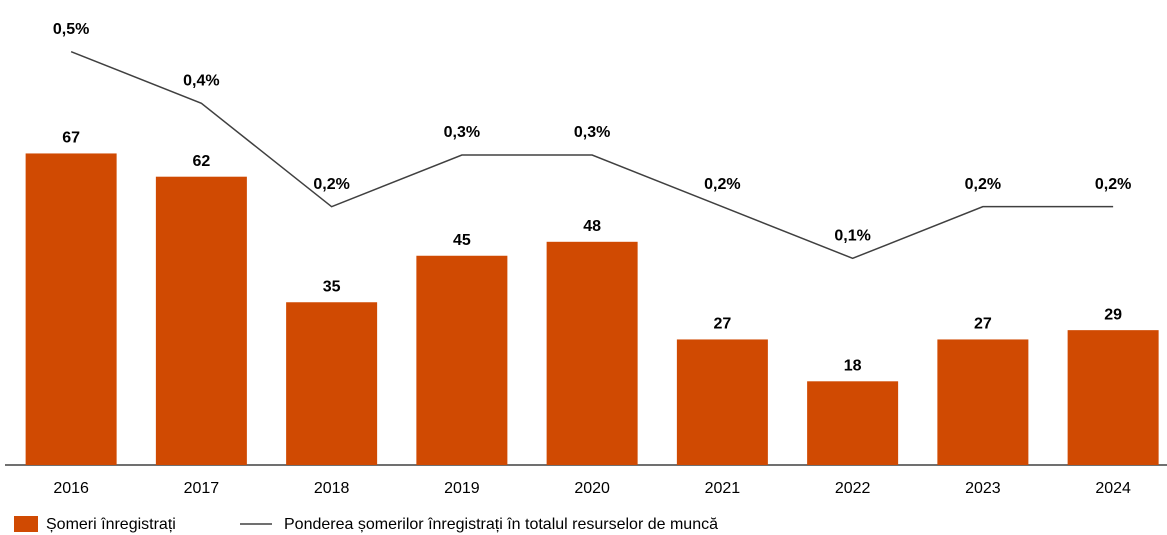 This screenshot has height=535, width=1167. I want to click on x-tick-label: 2022, so click(853, 488).